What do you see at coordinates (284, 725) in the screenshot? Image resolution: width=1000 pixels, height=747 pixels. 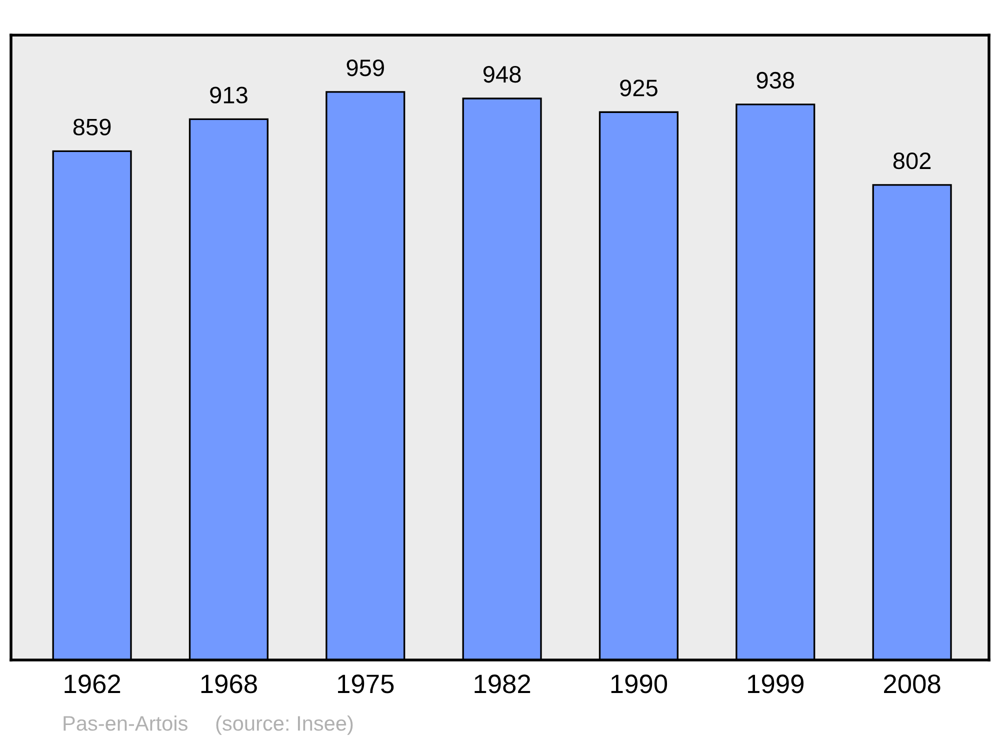 I see `text: (source: Insee)` at bounding box center [284, 725].